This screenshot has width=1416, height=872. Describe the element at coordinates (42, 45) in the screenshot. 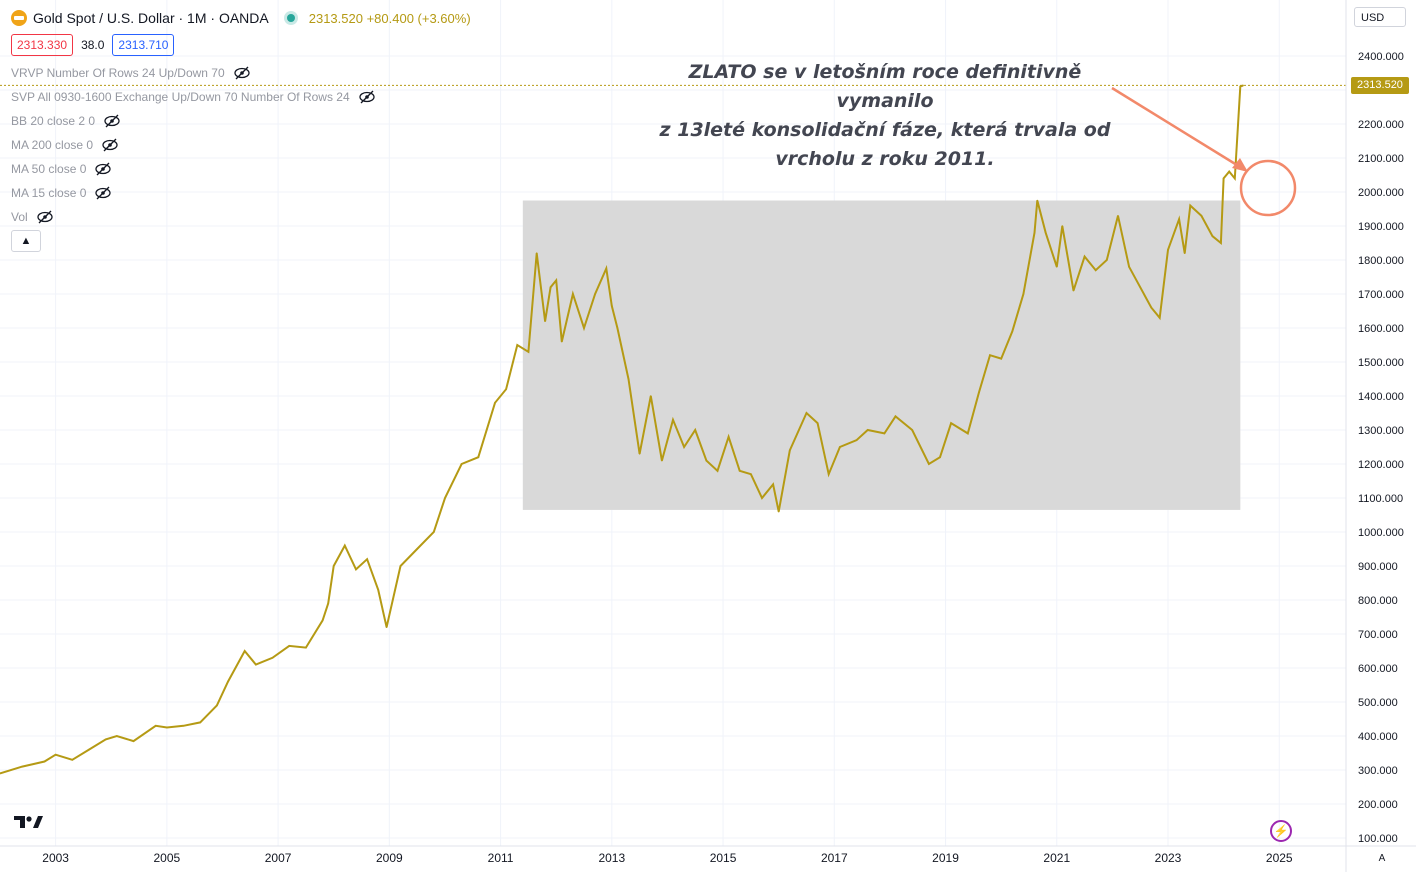

I see `sell-price-button: 2313.330` at that location.